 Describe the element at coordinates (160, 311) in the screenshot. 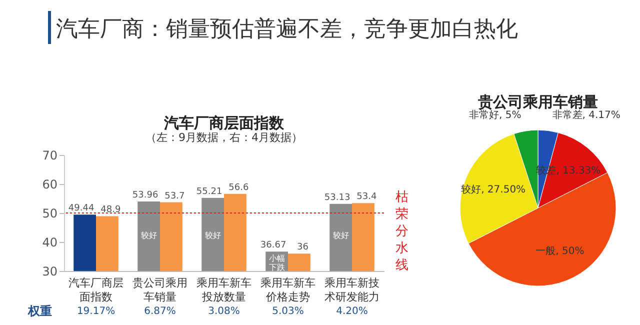

I see `text: 6.87%` at that location.